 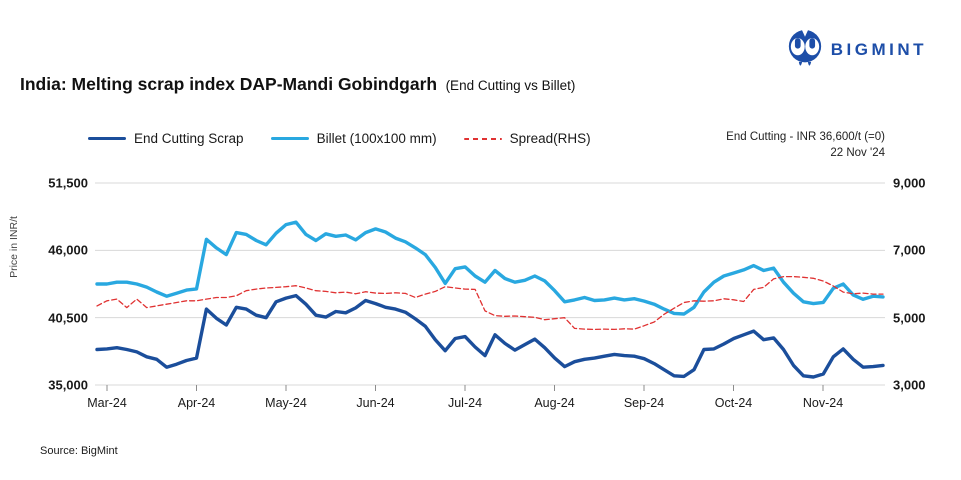 I want to click on legend-label-end-cutting: End Cutting Scrap, so click(x=189, y=138).